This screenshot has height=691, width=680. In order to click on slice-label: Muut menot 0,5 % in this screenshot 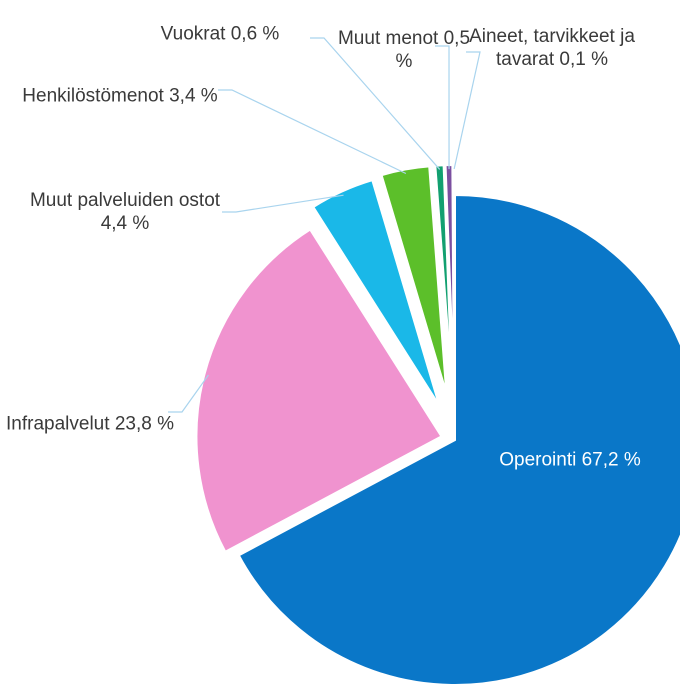, I will do `click(404, 50)`.